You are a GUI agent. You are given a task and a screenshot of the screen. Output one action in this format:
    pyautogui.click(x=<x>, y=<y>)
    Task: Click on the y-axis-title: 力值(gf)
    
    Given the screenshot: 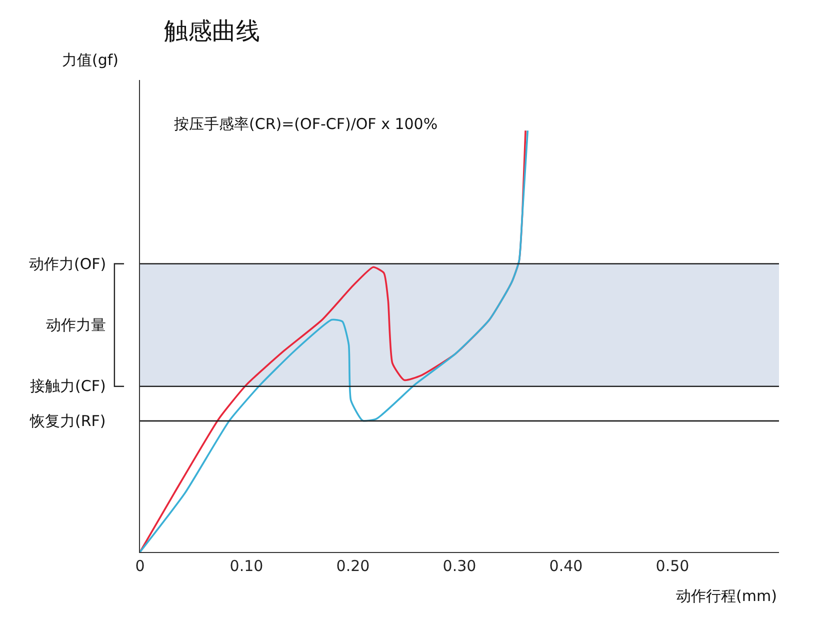 What is the action you would take?
    pyautogui.click(x=90, y=60)
    